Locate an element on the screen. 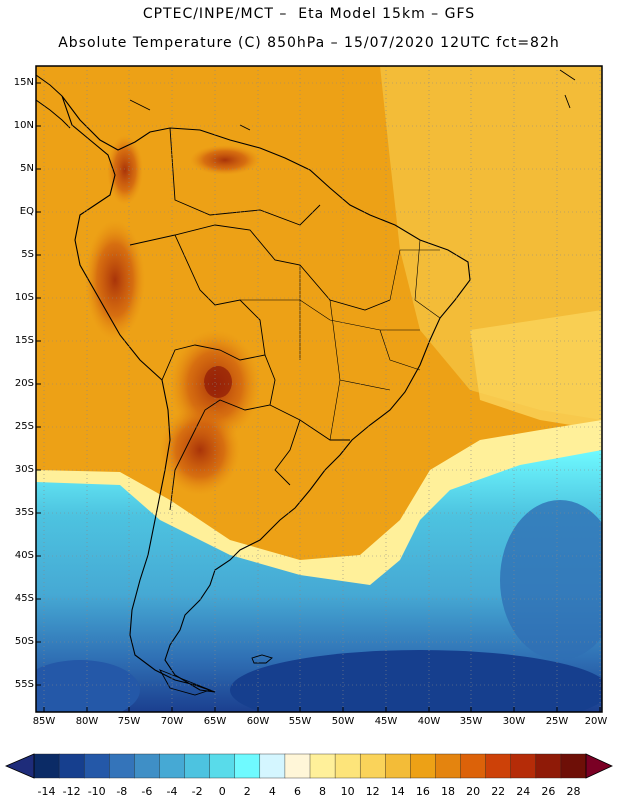 This screenshot has height=800, width=618. lat-label: 55S is located at coordinates (24, 684).